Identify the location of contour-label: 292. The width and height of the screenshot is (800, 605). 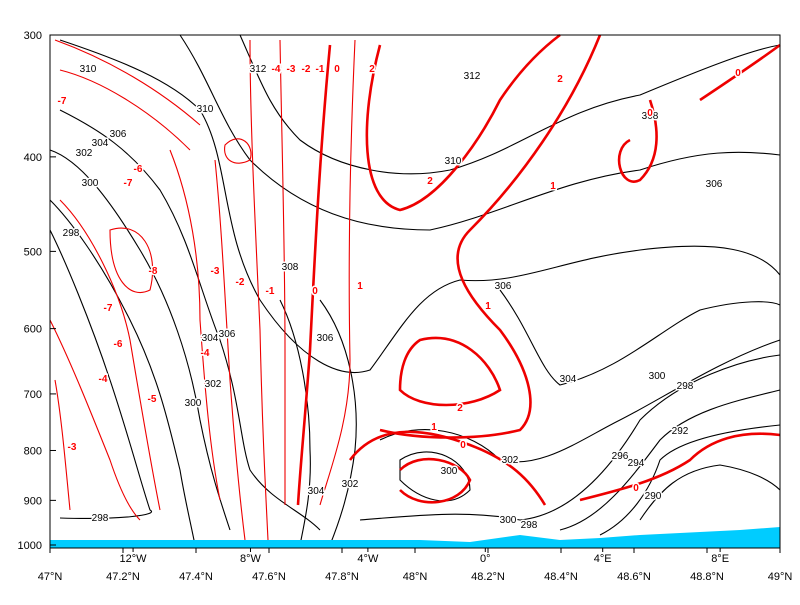
(680, 431).